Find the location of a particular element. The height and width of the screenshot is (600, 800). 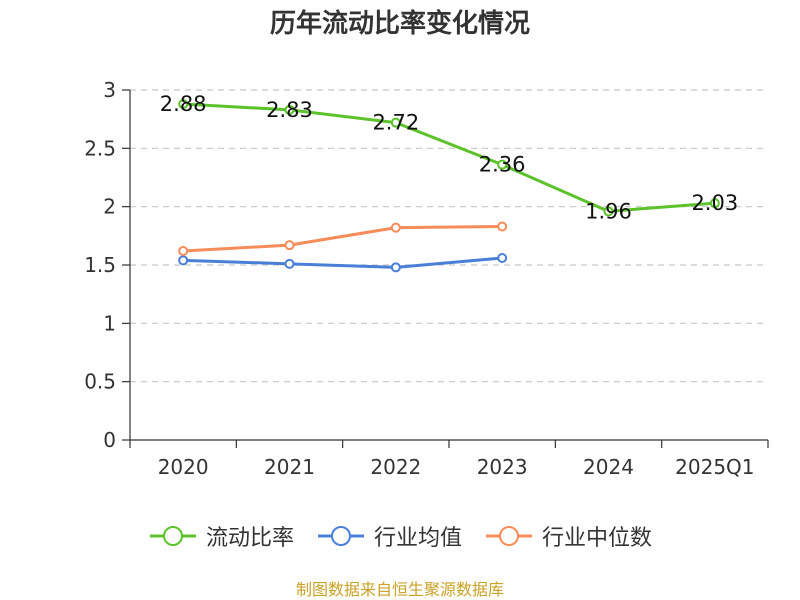

chart-title: 历年流动比率变化情况 is located at coordinates (399, 24).